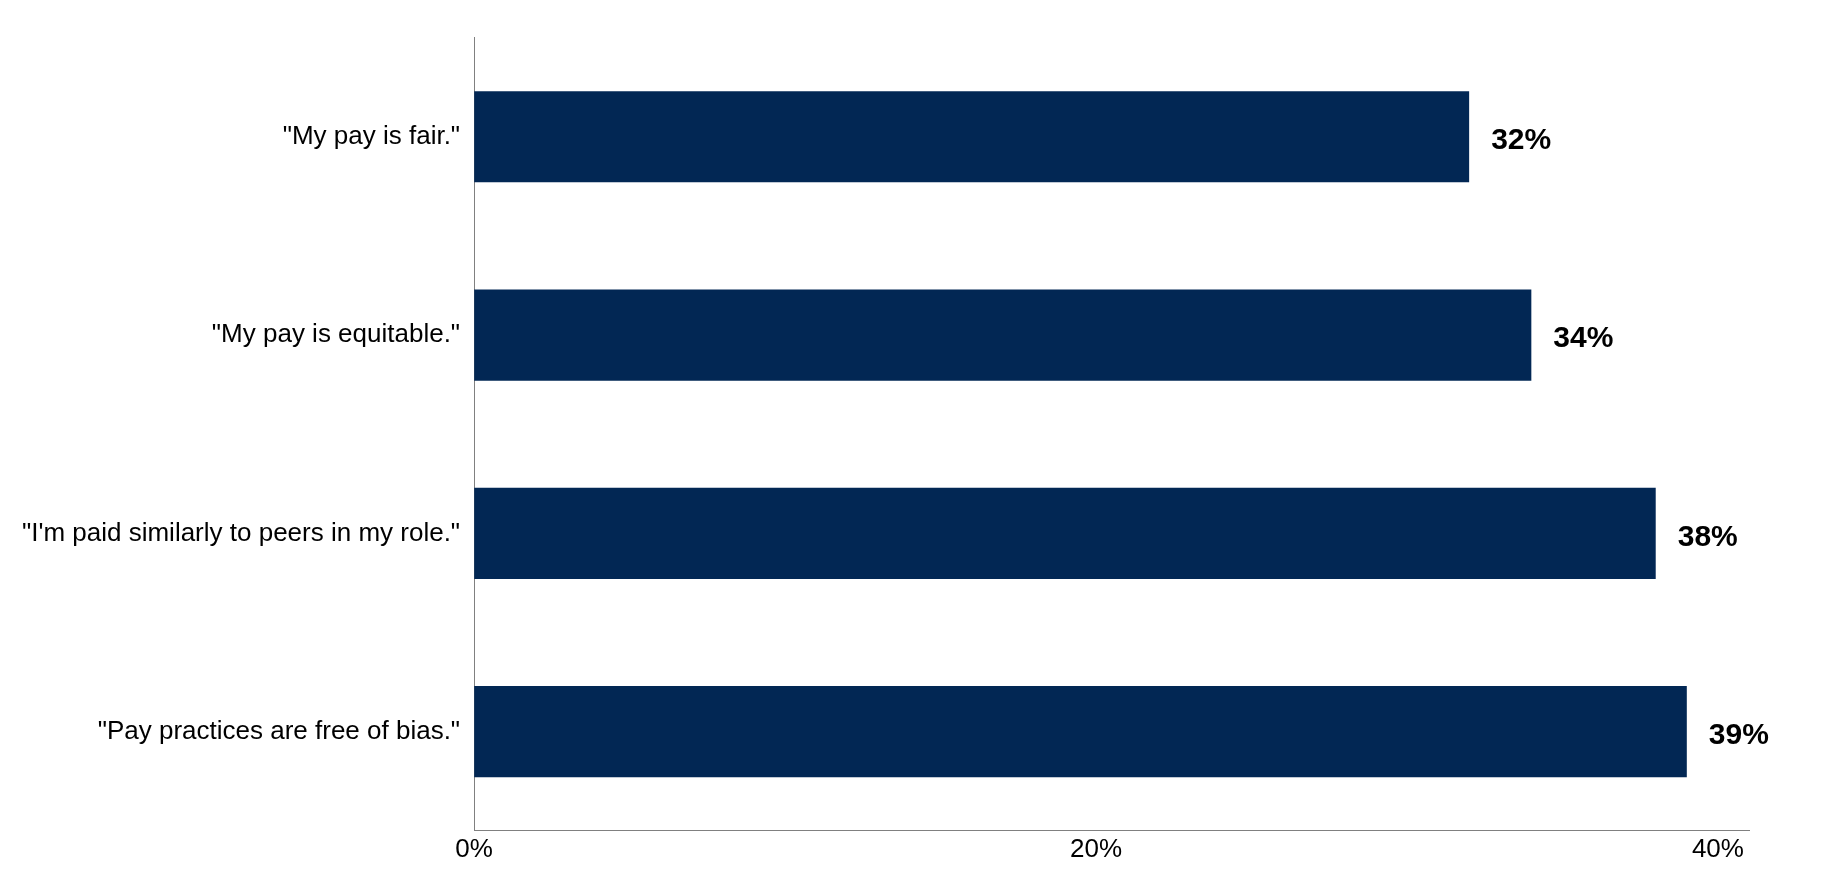 The height and width of the screenshot is (889, 1827). I want to click on x-tick-label: 20%, so click(1096, 847).